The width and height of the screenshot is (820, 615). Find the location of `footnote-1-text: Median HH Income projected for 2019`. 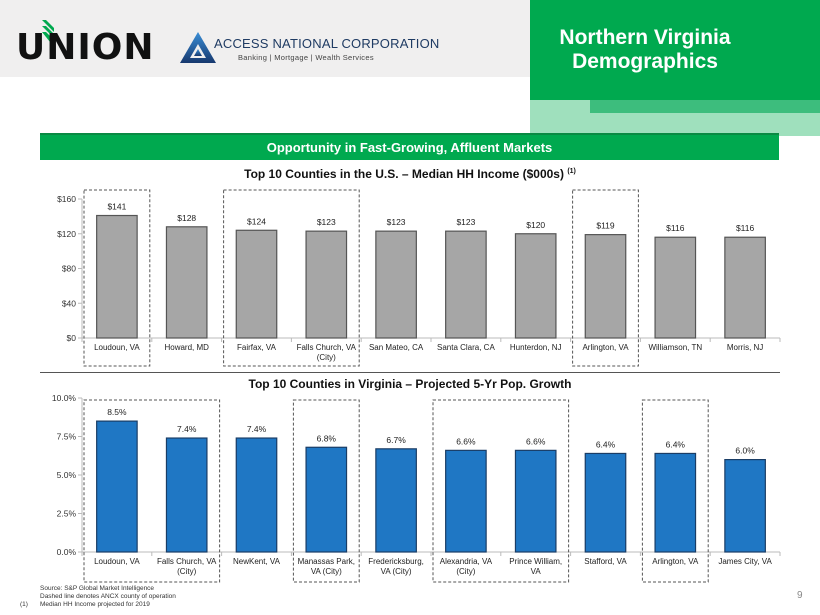

footnote-1-text: Median HH Income projected for 2019 is located at coordinates (95, 604).